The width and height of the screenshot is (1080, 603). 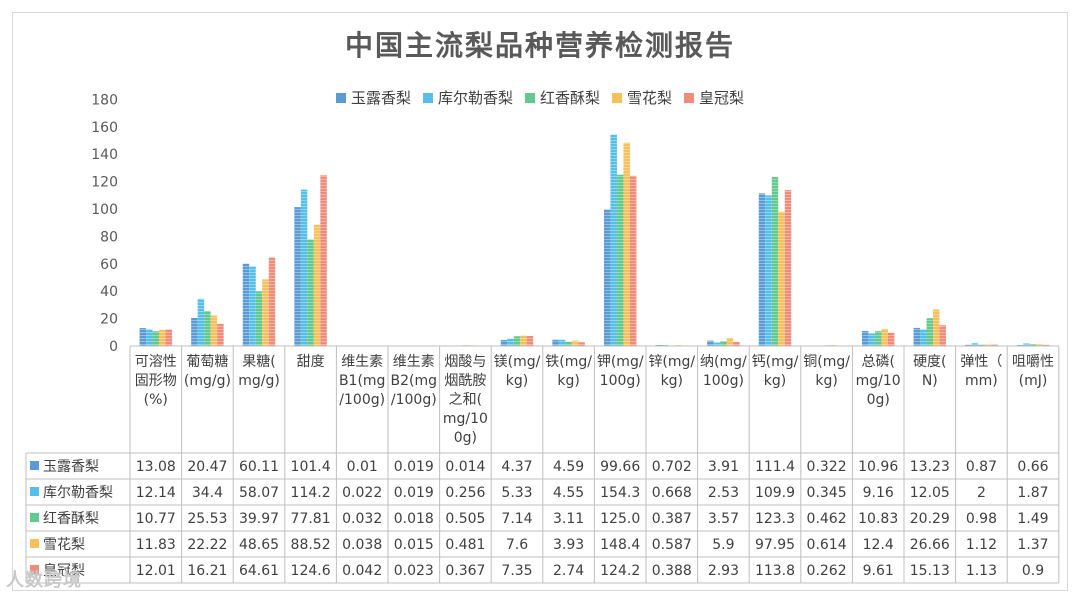 What do you see at coordinates (44, 580) in the screenshot?
I see `watermark: 人数跨境` at bounding box center [44, 580].